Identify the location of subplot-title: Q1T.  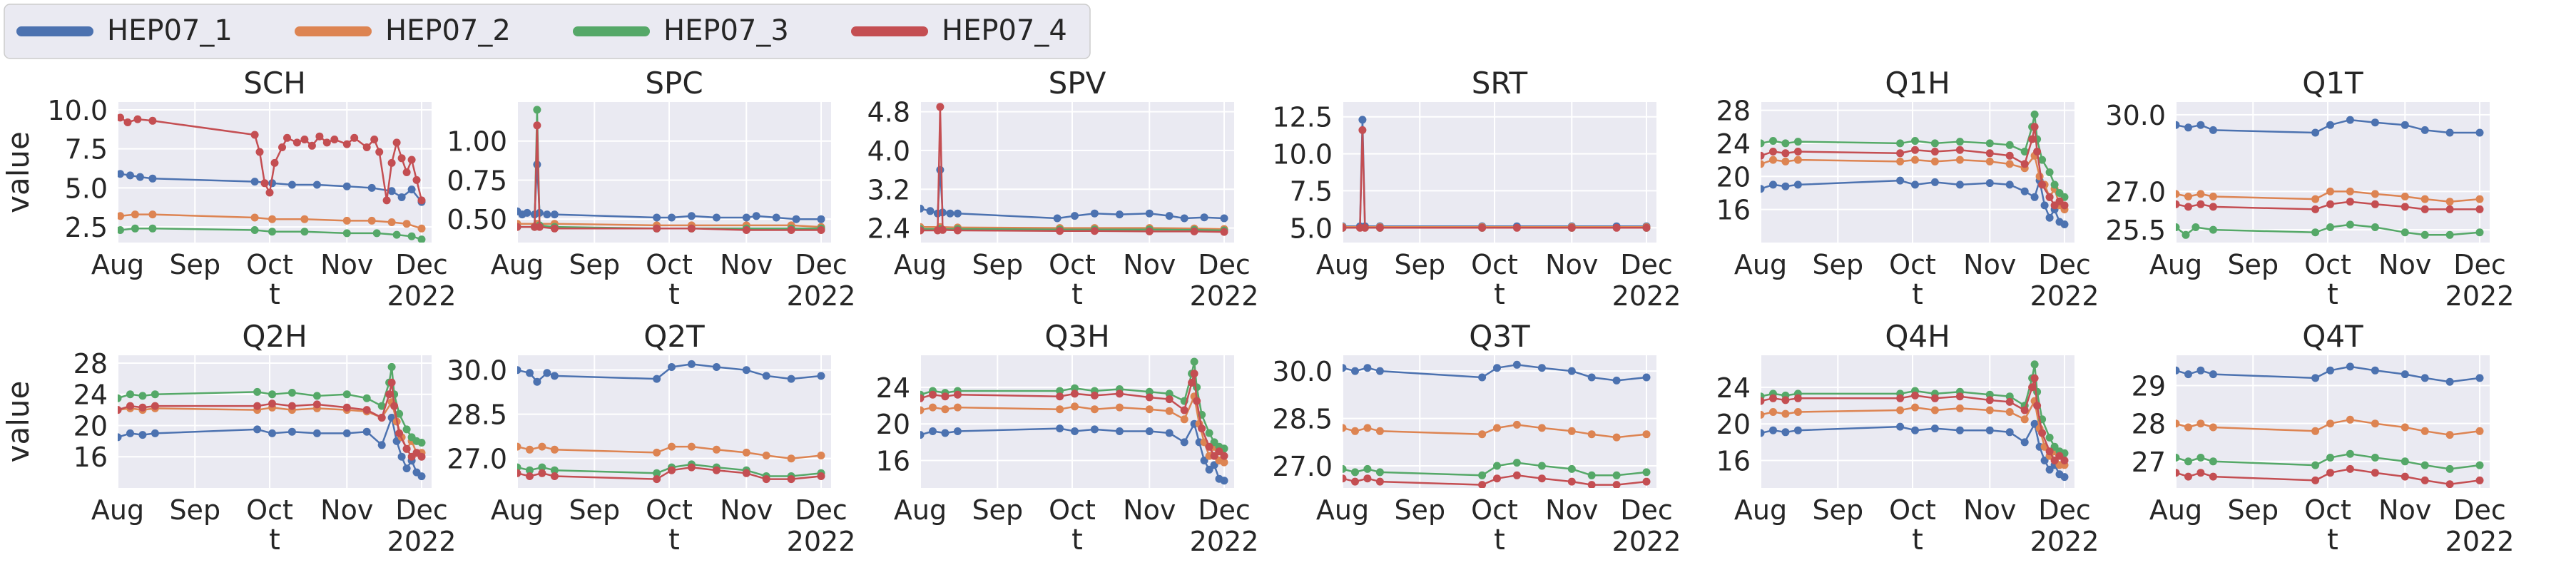
(2332, 83).